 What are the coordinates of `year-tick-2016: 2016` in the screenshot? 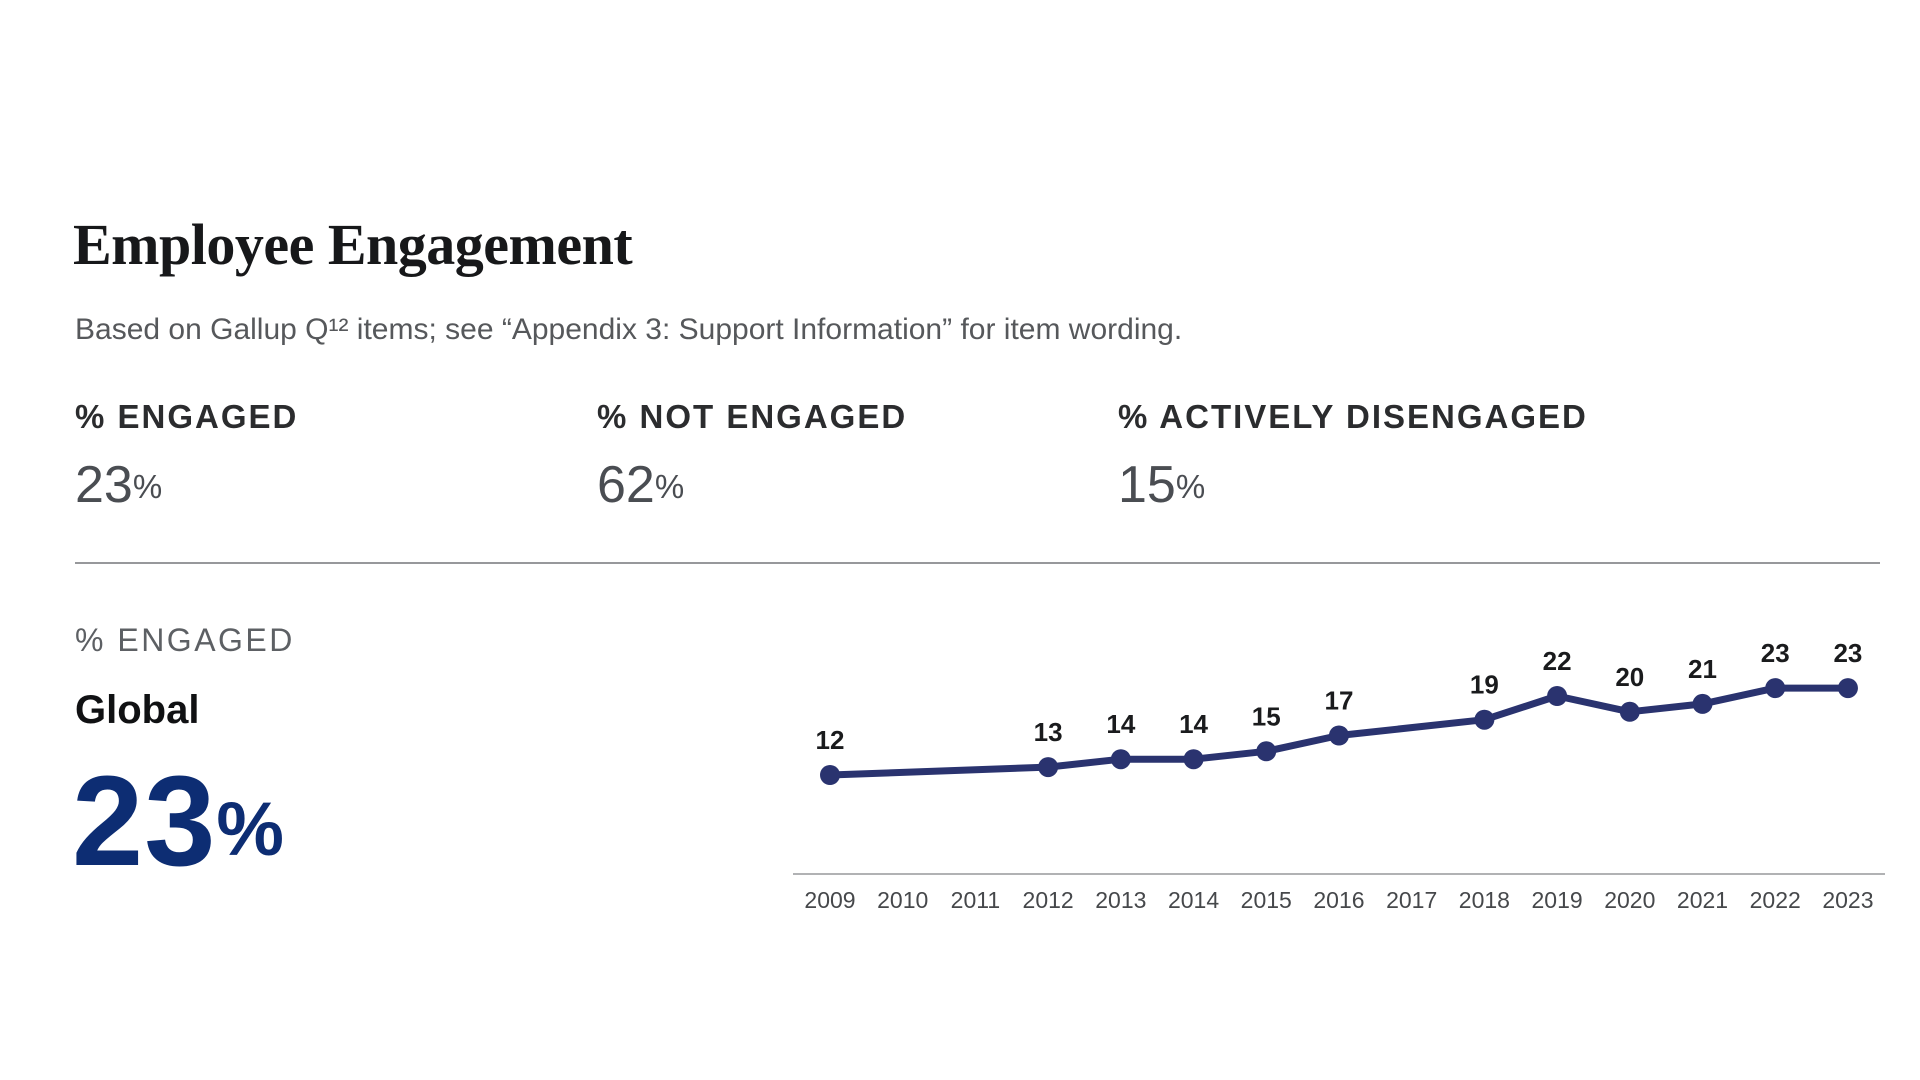 It's located at (1338, 900).